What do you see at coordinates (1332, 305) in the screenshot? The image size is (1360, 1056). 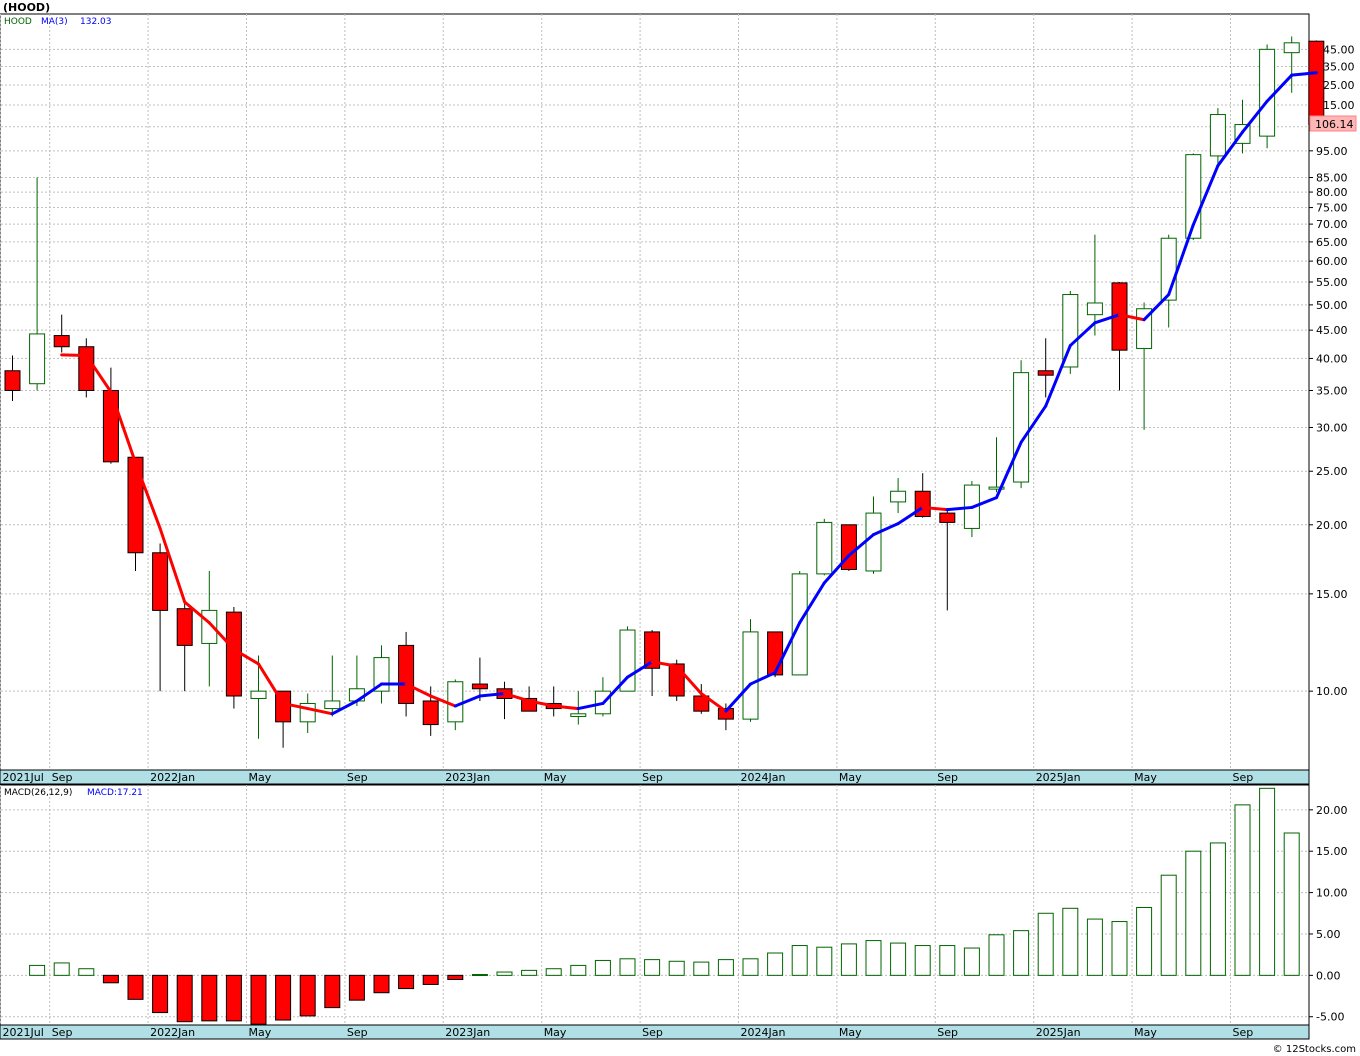 I see `price-y-tick-label: 50.00` at bounding box center [1332, 305].